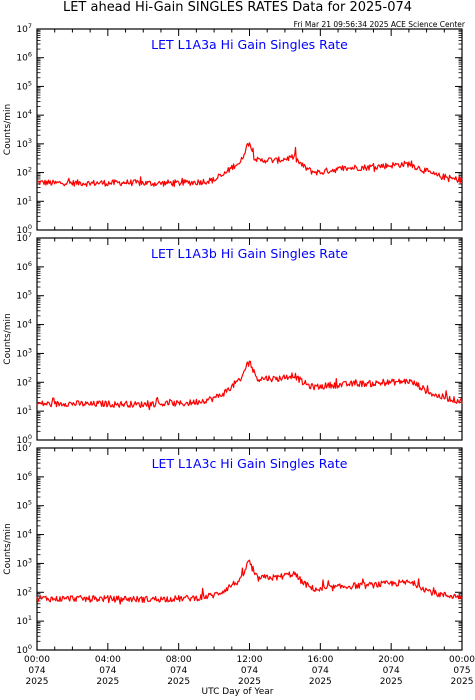  What do you see at coordinates (250, 660) in the screenshot?
I see `x-tick-label: 12:00` at bounding box center [250, 660].